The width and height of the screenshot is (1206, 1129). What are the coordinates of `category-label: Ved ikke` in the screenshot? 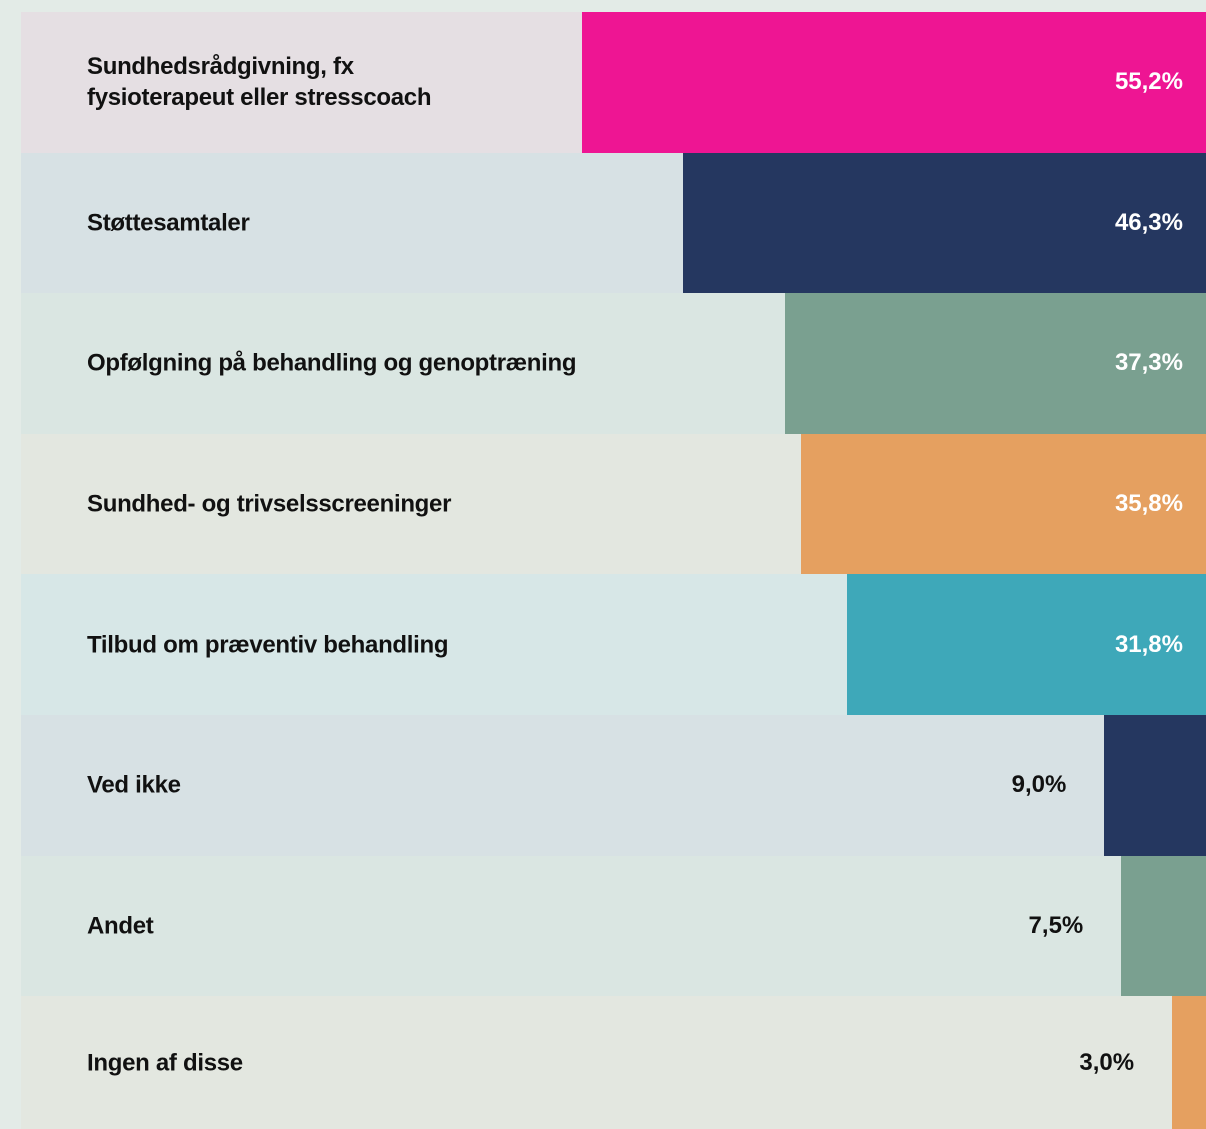 It's located at (134, 785).